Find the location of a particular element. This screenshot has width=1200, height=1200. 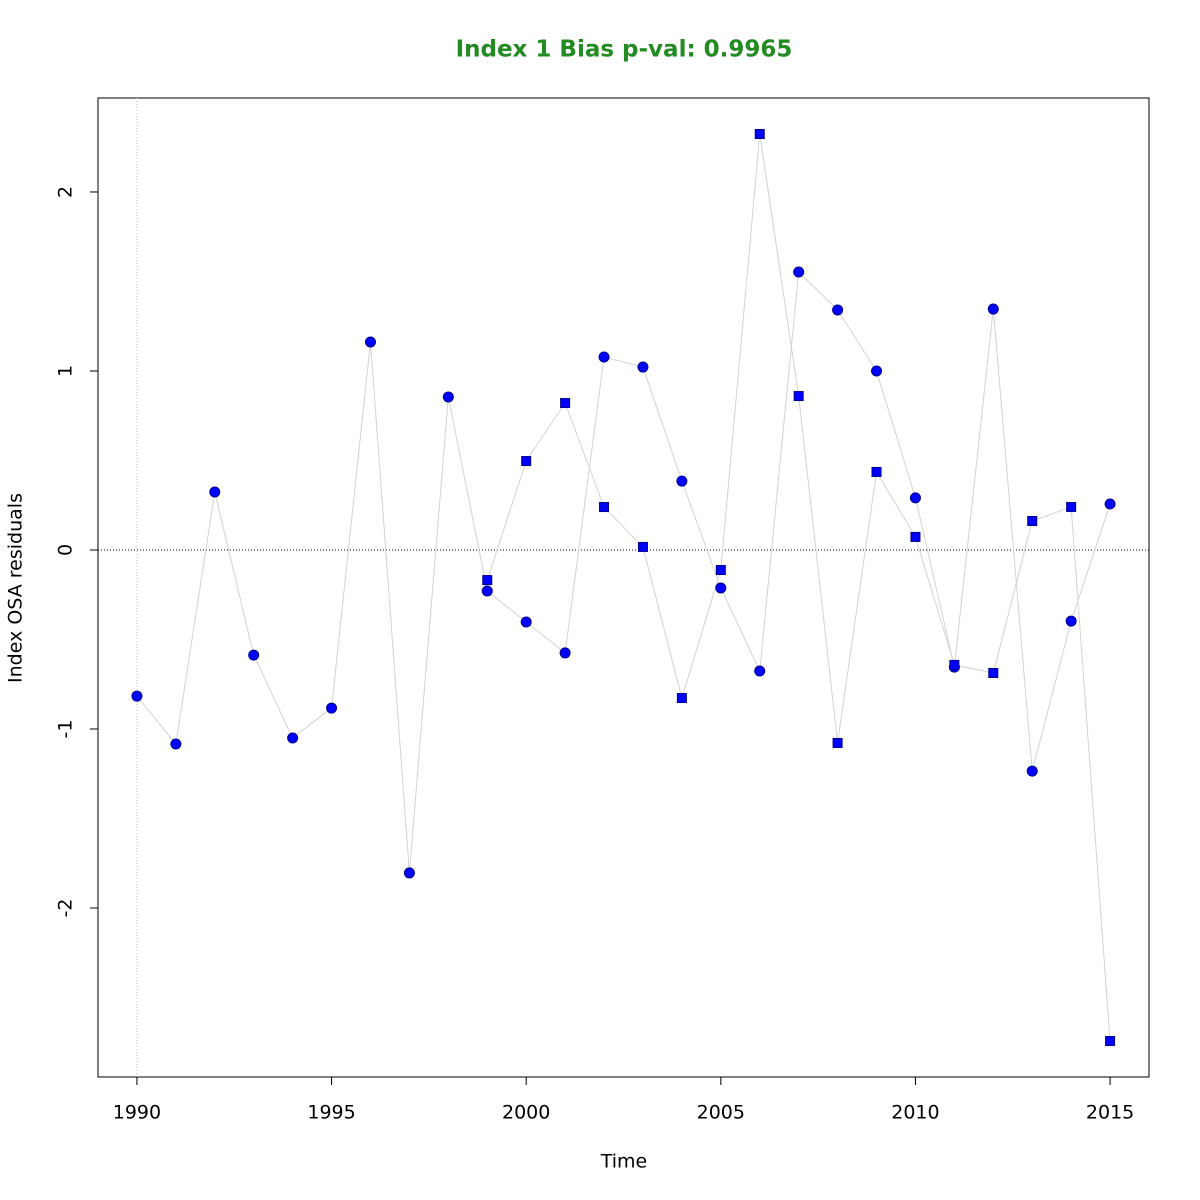

y-tick-label: 0 is located at coordinates (66, 550).